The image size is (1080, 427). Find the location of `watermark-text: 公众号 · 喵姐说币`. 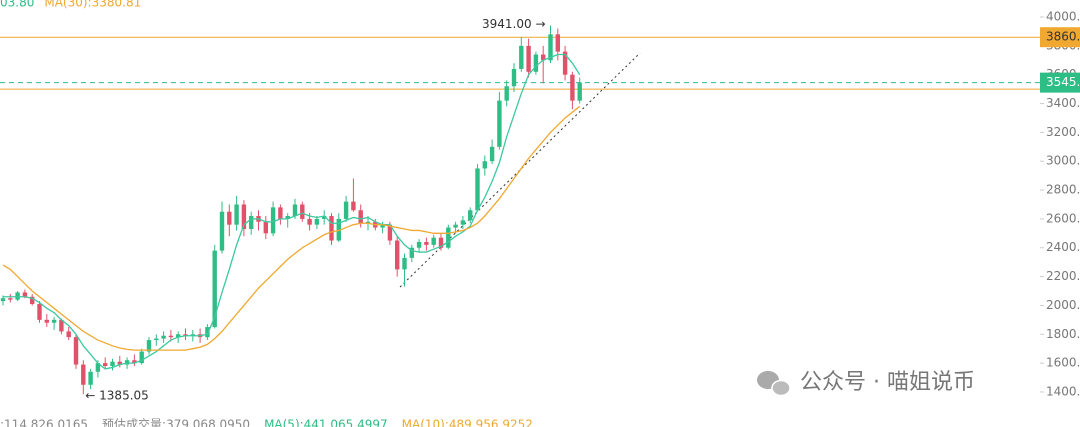

watermark-text: 公众号 · 喵姐说币 is located at coordinates (887, 382).